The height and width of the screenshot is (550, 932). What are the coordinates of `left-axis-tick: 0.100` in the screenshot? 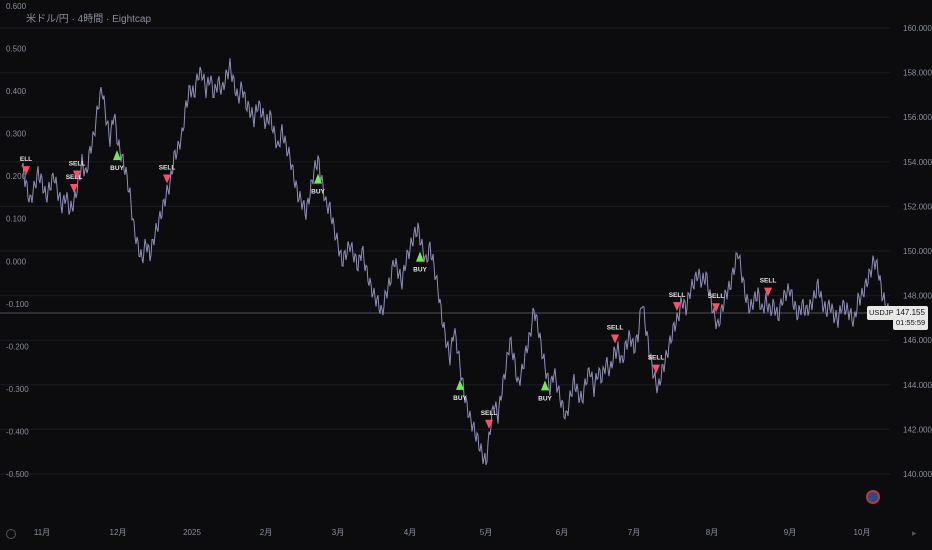 It's located at (16, 219).